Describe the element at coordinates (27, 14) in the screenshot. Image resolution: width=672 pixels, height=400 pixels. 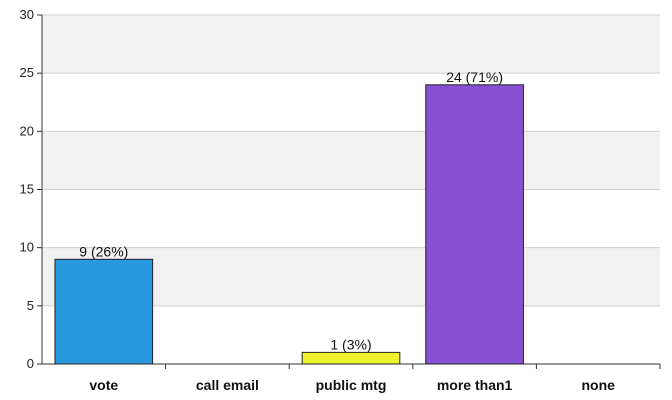
I see `y-tick-label: 30` at that location.